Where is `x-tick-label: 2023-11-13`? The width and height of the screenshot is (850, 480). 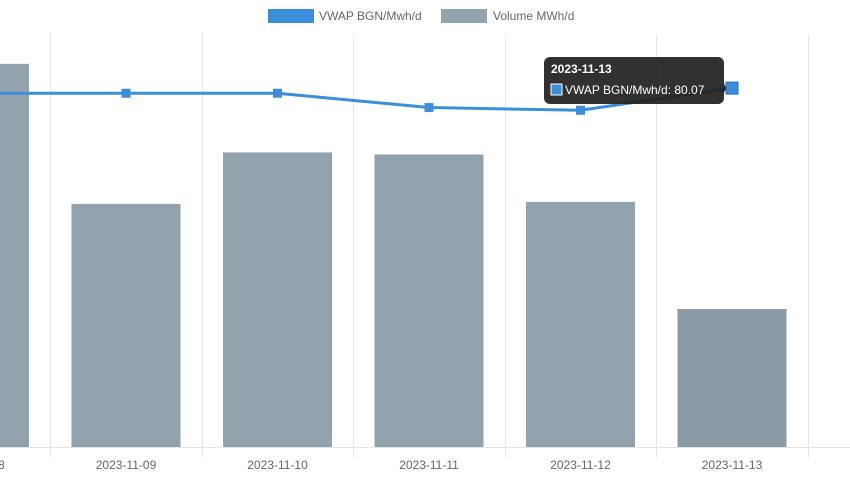 x-tick-label: 2023-11-13 is located at coordinates (732, 465).